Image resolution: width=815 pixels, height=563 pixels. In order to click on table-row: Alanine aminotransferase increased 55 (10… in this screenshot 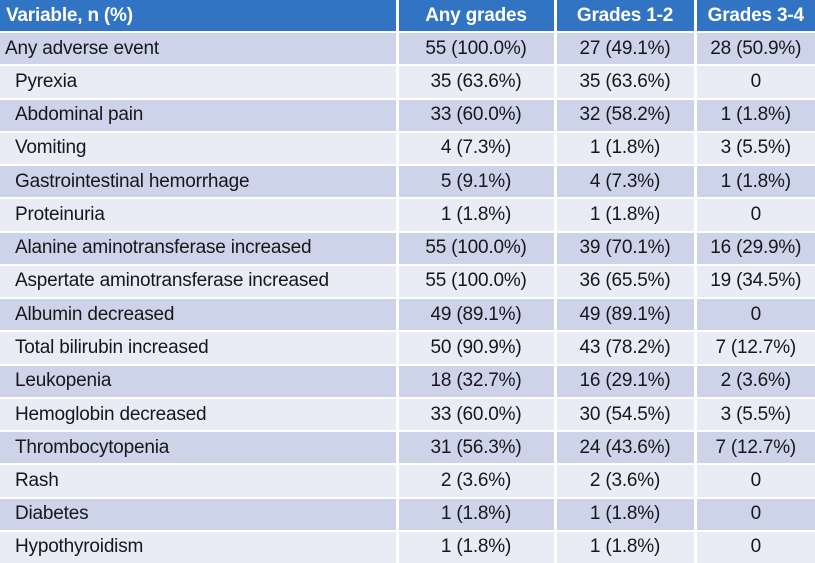, I will do `click(407, 248)`.